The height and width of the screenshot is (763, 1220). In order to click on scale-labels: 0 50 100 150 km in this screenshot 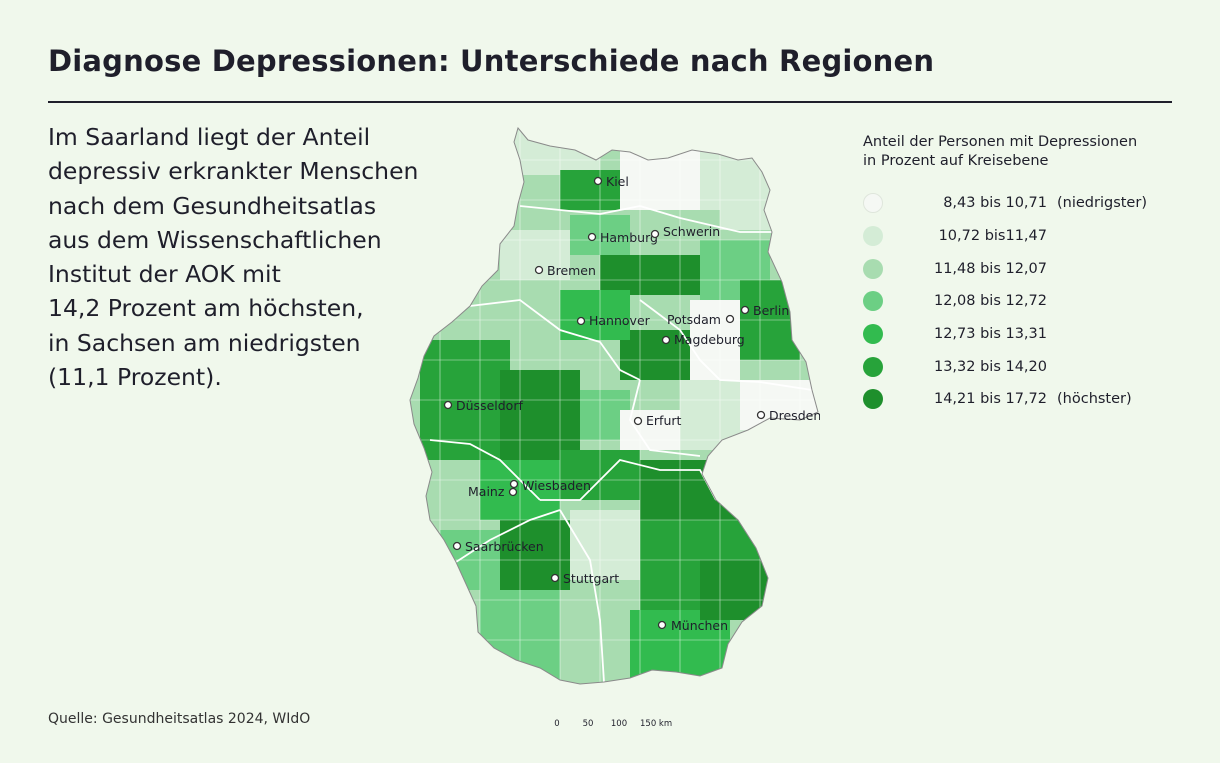, I will do `click(613, 724)`.